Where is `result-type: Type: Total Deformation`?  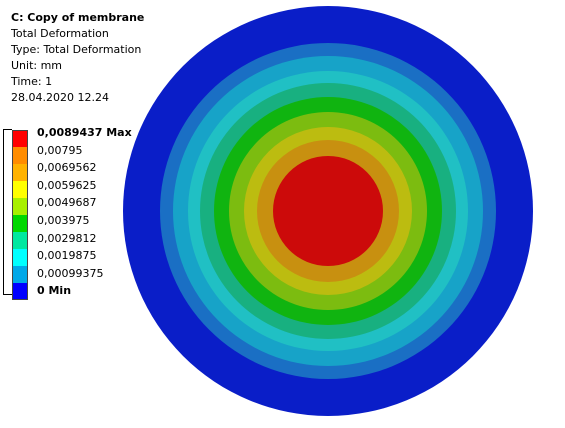
result-type: Type: Total Deformation is located at coordinates (76, 49).